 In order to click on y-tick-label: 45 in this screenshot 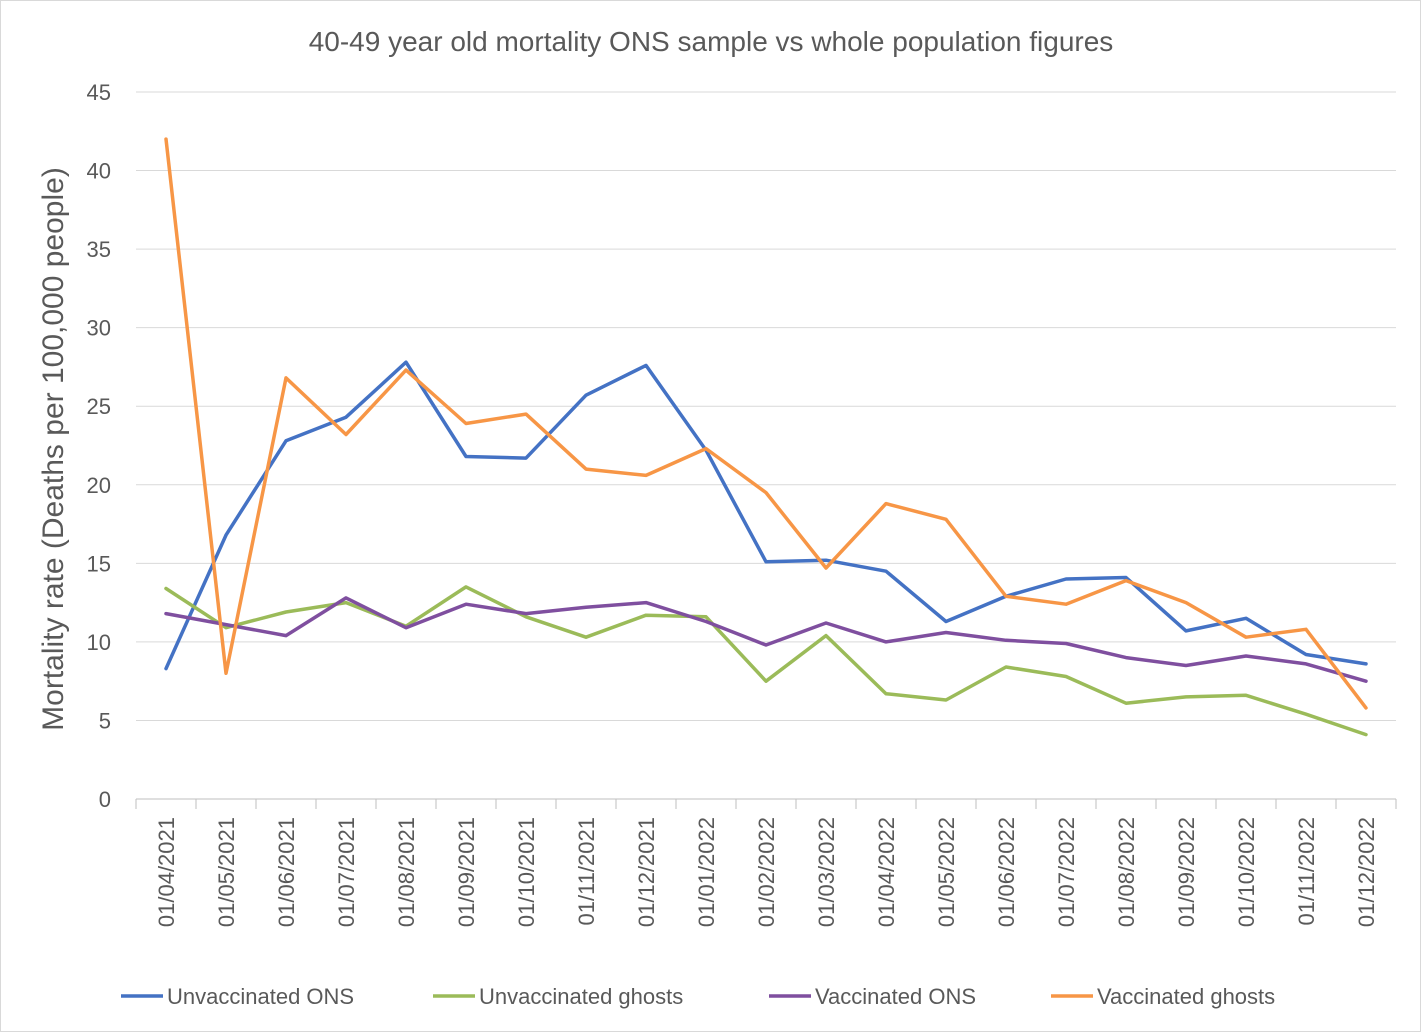, I will do `click(99, 92)`.